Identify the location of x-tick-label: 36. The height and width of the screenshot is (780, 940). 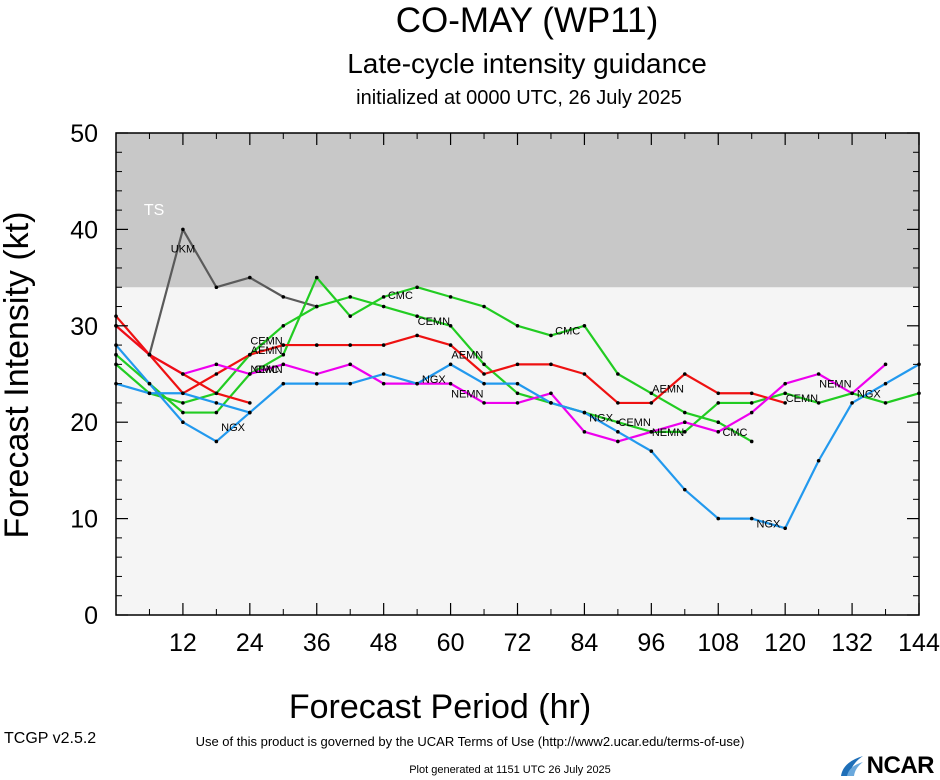
(317, 643).